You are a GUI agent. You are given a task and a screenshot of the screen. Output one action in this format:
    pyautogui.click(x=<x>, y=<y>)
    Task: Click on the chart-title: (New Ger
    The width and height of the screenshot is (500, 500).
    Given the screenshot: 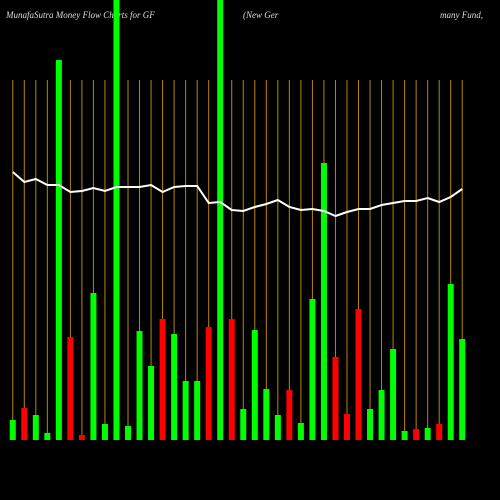 What is the action you would take?
    pyautogui.click(x=261, y=15)
    